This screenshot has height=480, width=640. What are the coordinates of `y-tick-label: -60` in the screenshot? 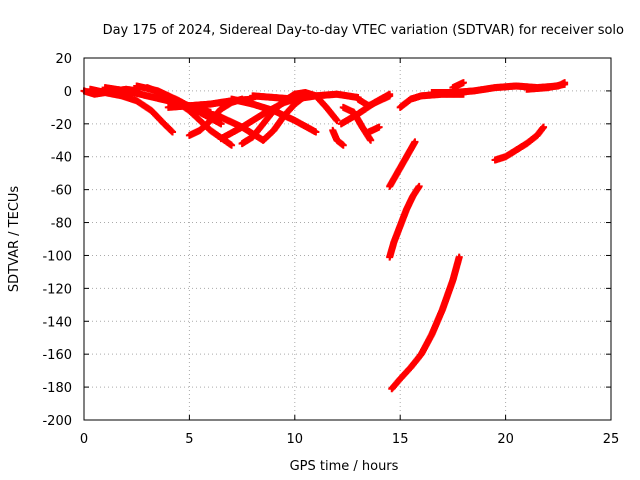 It's located at (61, 191).